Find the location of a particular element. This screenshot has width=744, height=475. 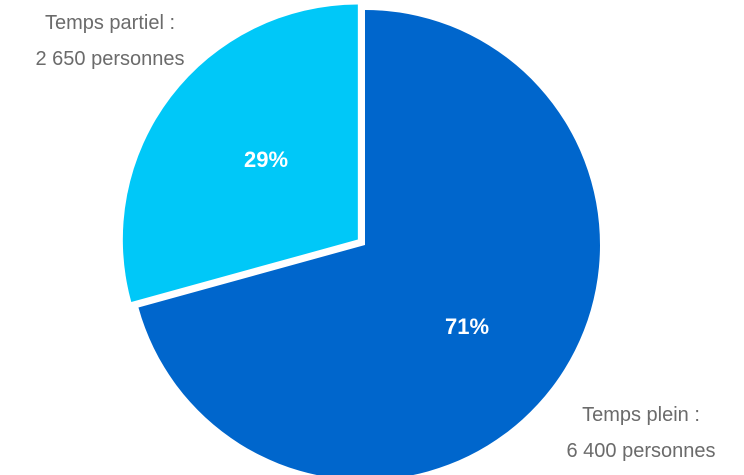

data-label-temps-plein: 71% is located at coordinates (467, 326).